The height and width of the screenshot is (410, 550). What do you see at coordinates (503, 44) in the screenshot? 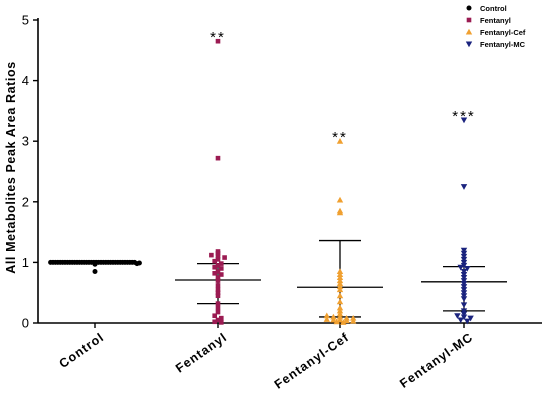
I see `legend-label: Fentanyl-MC` at bounding box center [503, 44].